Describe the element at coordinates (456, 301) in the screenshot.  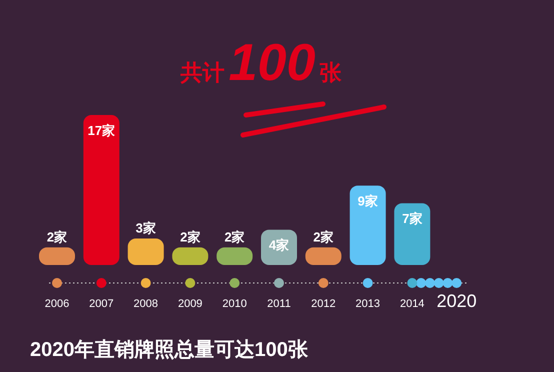
I see `x-tick-label: 2020` at that location.